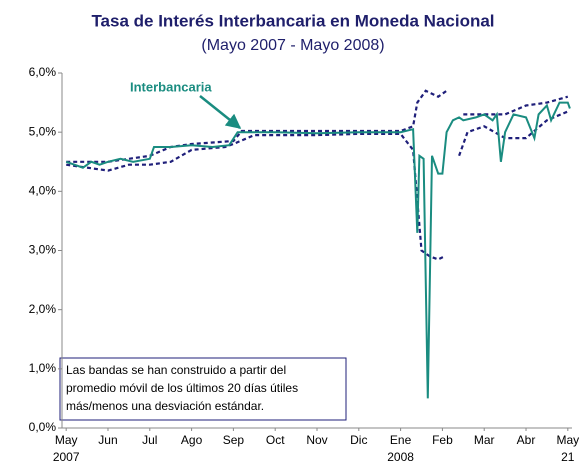  I want to click on x-tick-label: Oct, so click(275, 440).